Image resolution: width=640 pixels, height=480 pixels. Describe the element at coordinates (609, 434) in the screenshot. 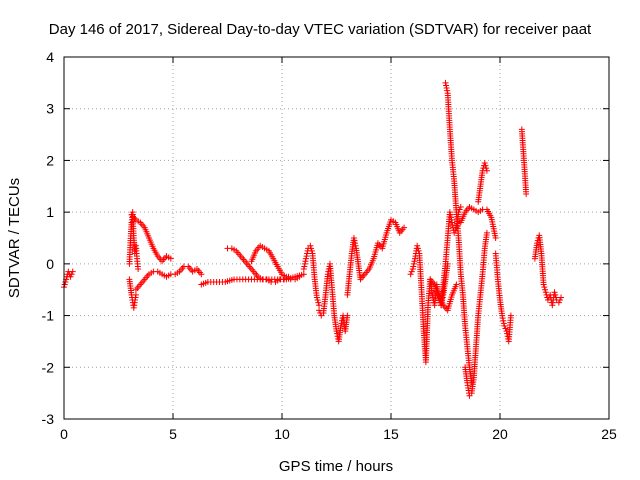

I see `x-tick-label: 25` at that location.